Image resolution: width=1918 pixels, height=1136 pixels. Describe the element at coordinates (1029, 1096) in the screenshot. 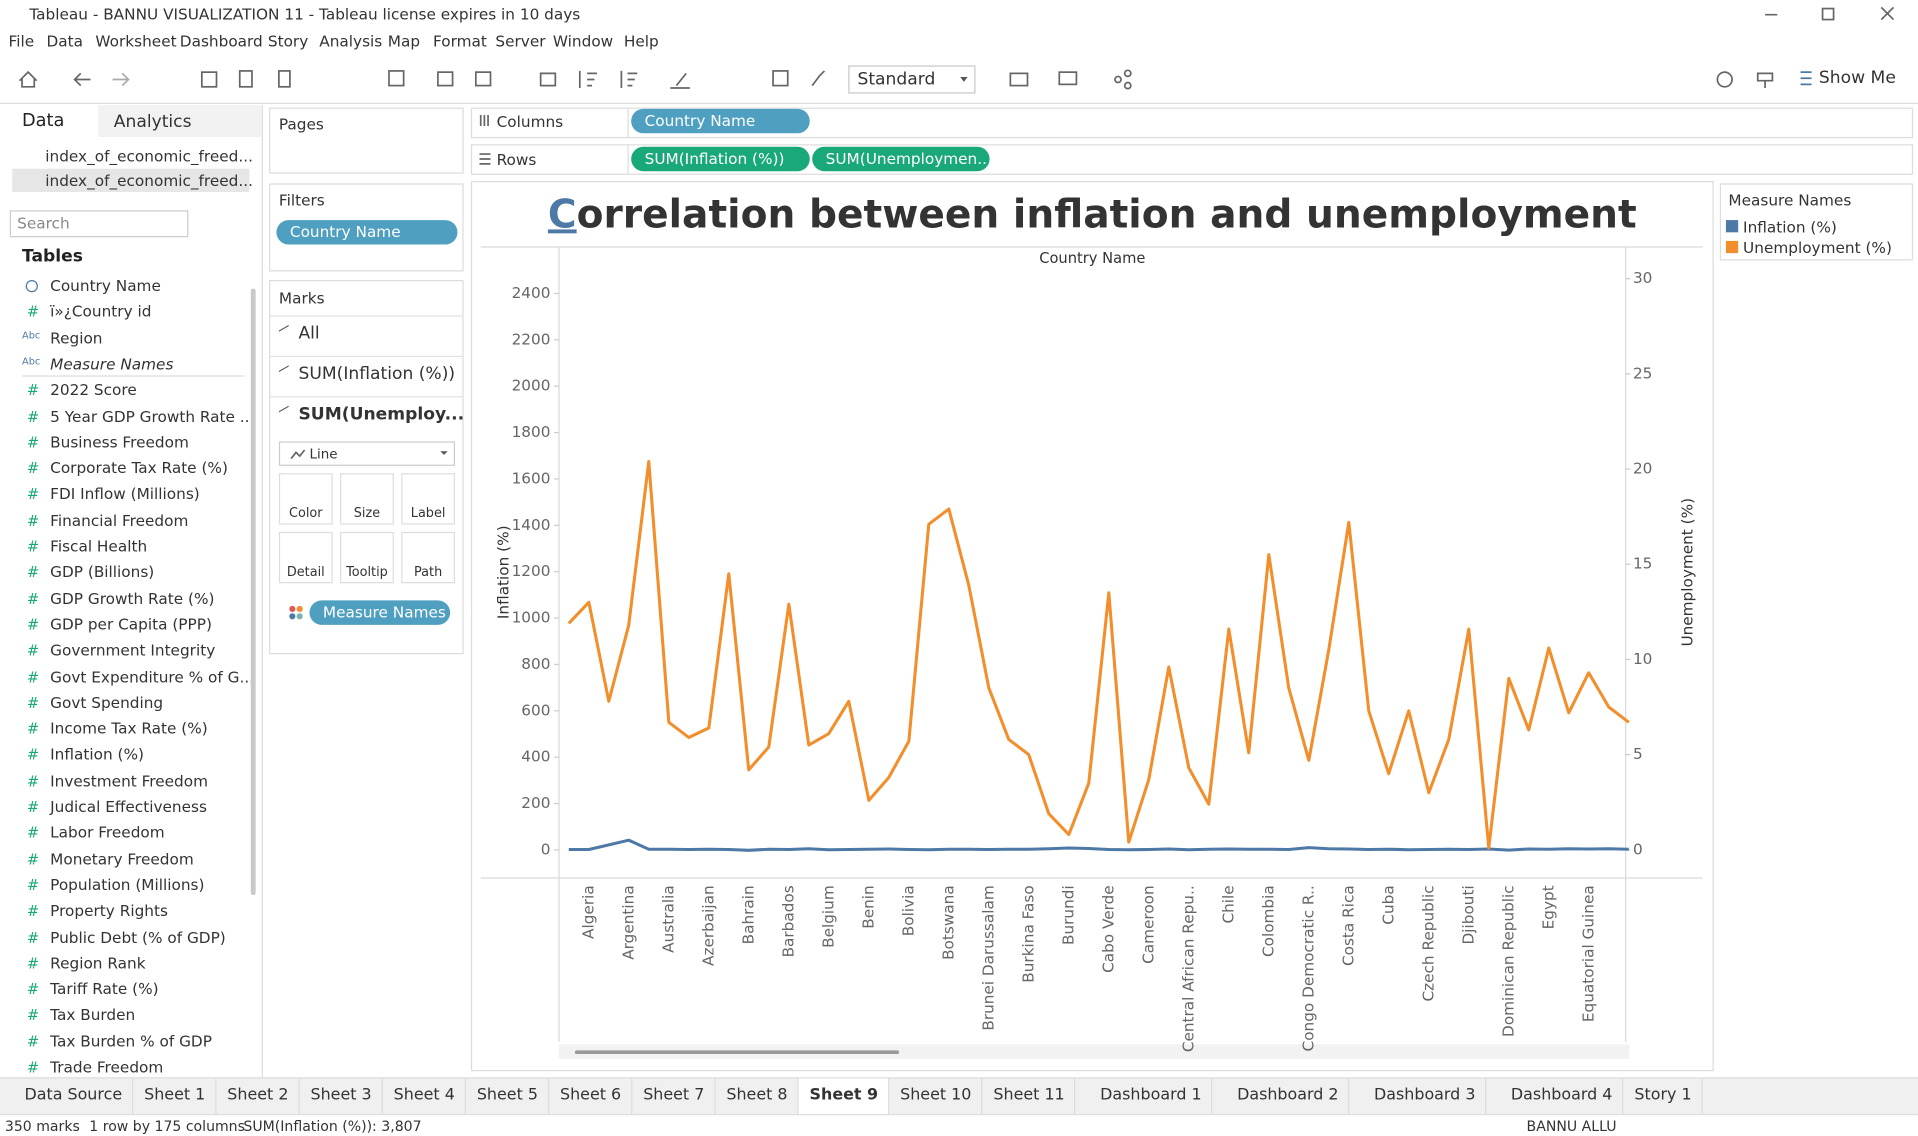

I see `sheet-tab: Sheet 11` at that location.